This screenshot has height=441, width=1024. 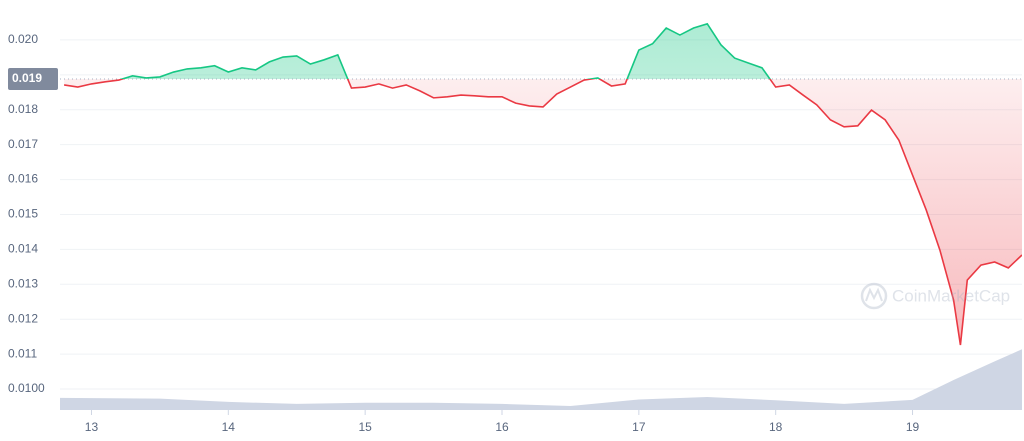 What do you see at coordinates (776, 427) in the screenshot?
I see `x-tick-label: 18` at bounding box center [776, 427].